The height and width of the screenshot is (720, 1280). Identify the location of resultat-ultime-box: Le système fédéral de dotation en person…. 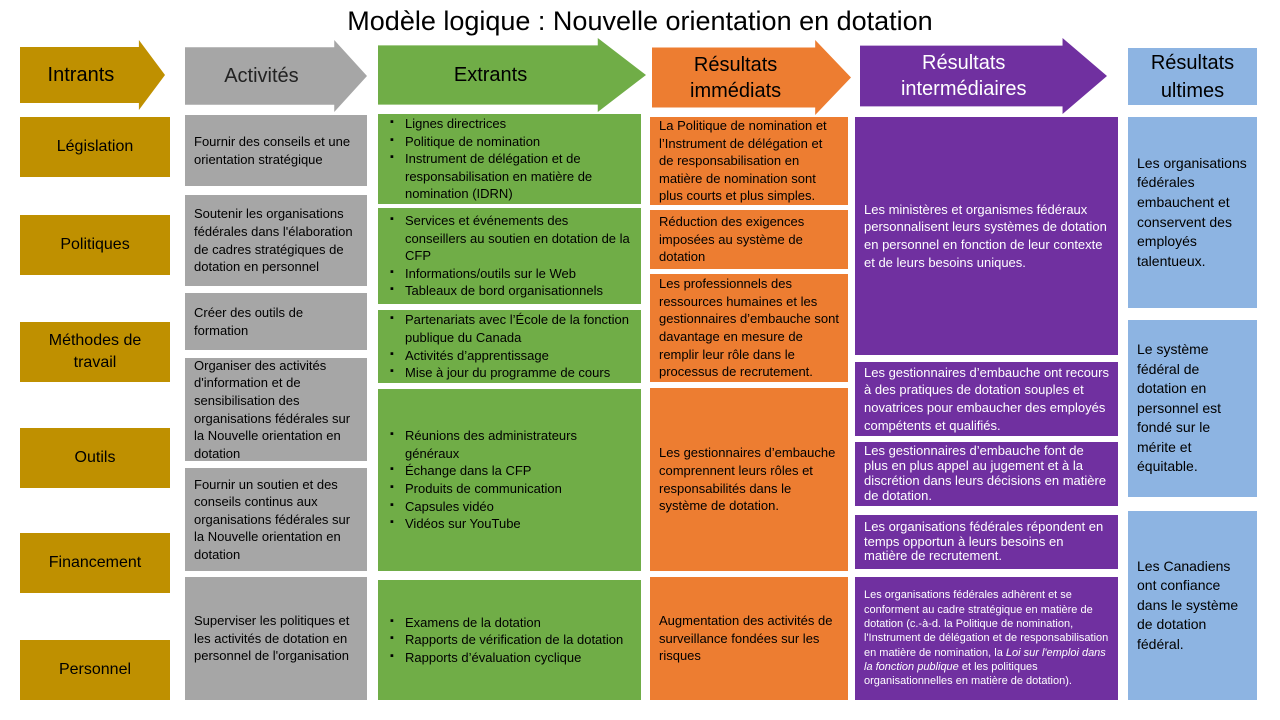
(1192, 408).